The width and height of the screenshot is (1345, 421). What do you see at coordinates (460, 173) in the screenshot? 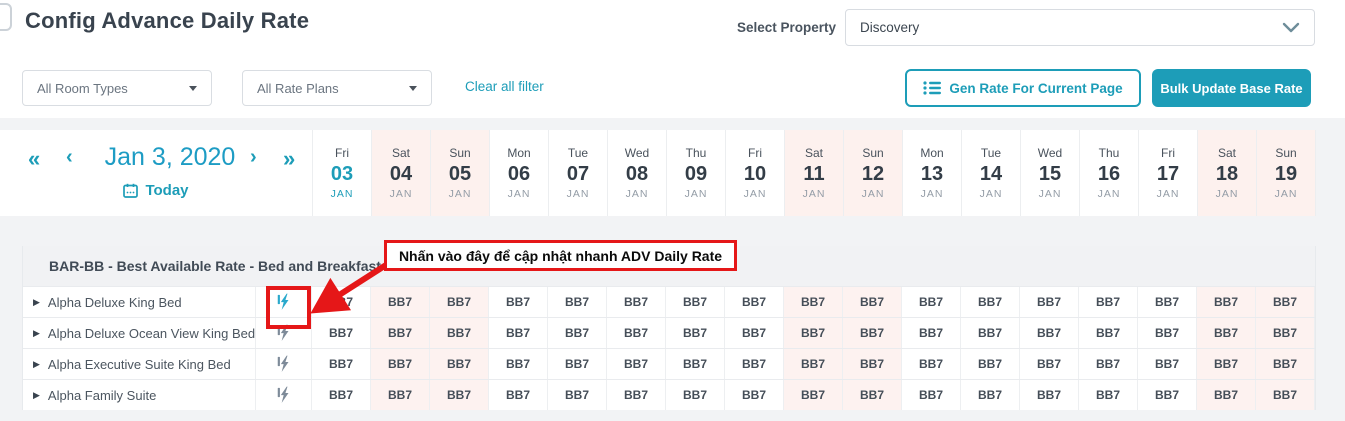
I see `calendar-day-column: Sun 05 JAN` at bounding box center [460, 173].